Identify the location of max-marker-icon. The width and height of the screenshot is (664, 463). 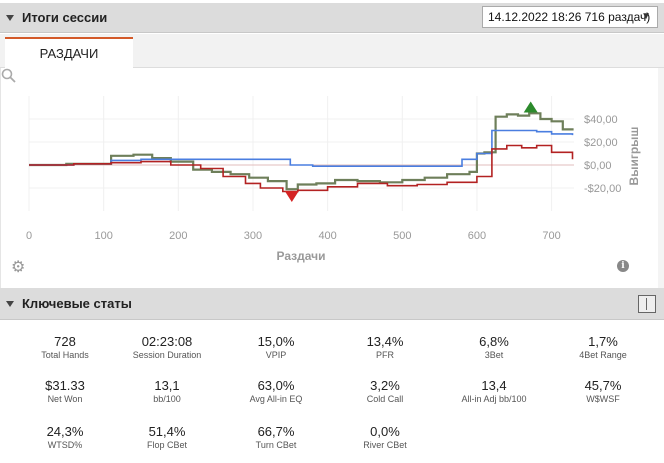
(530, 107).